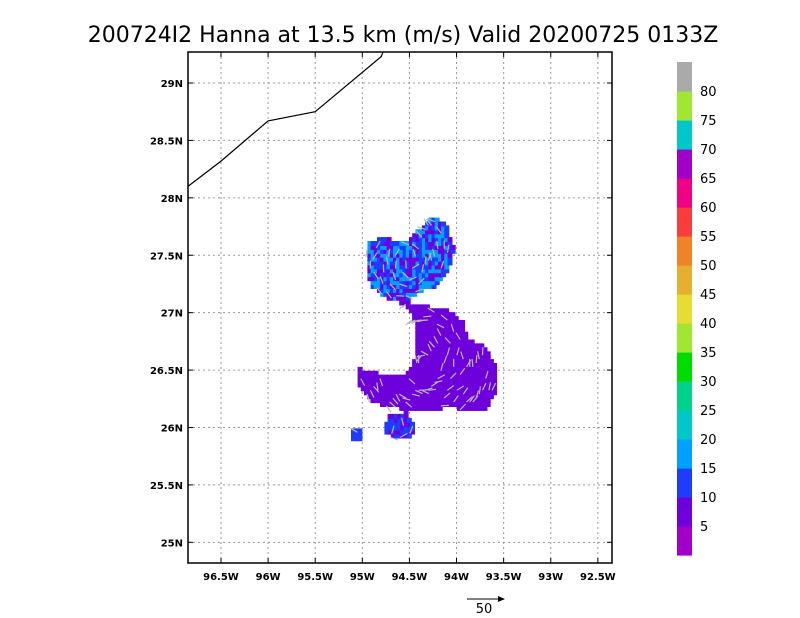 The image size is (800, 618). What do you see at coordinates (424, 329) in the screenshot?
I see `wind-regions` at bounding box center [424, 329].